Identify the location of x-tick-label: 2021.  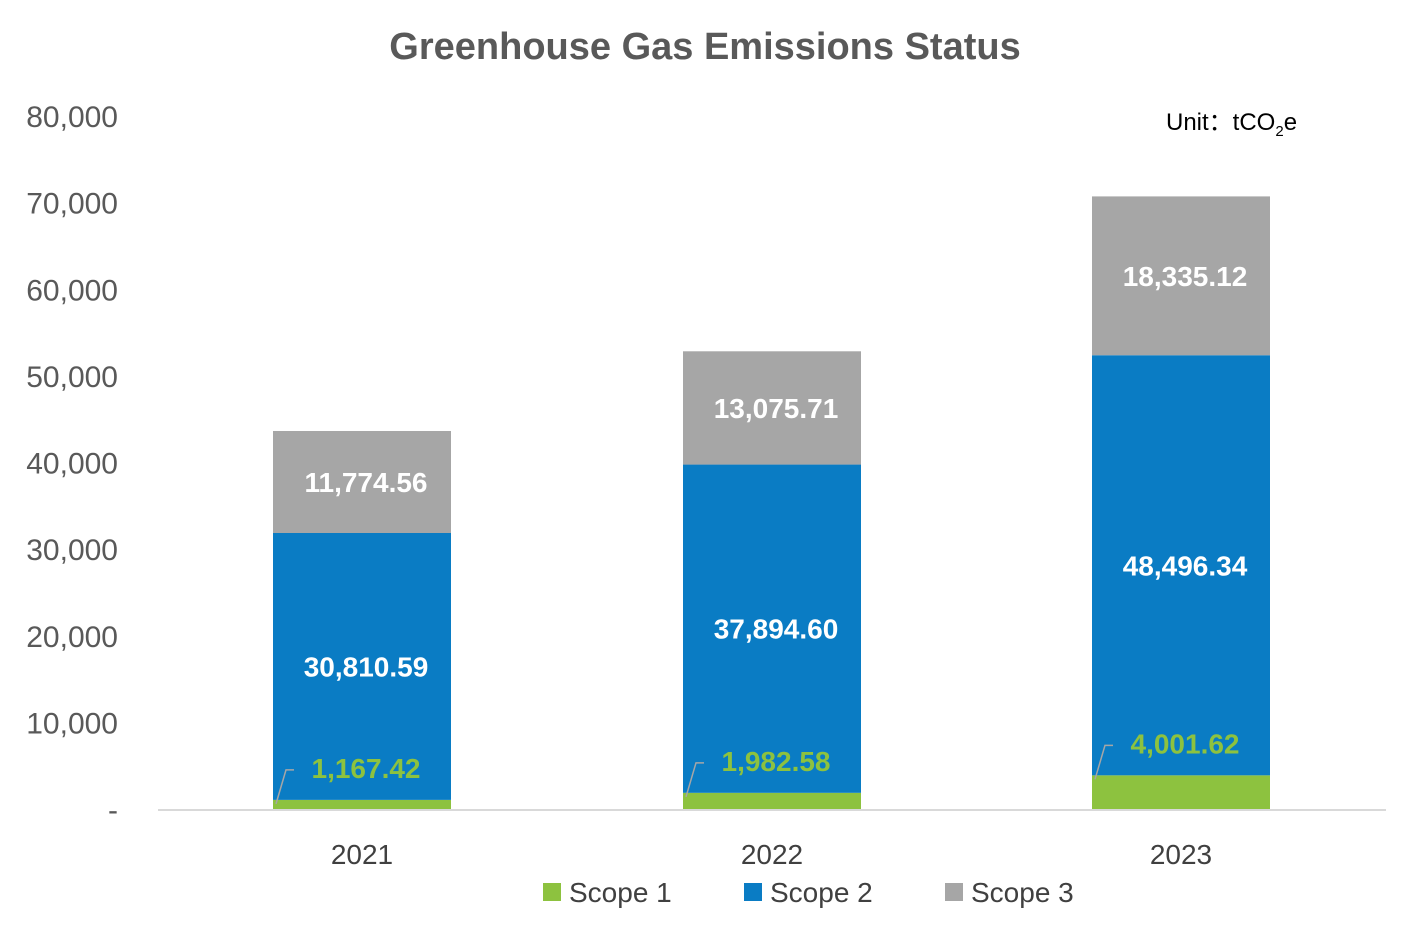
(362, 854).